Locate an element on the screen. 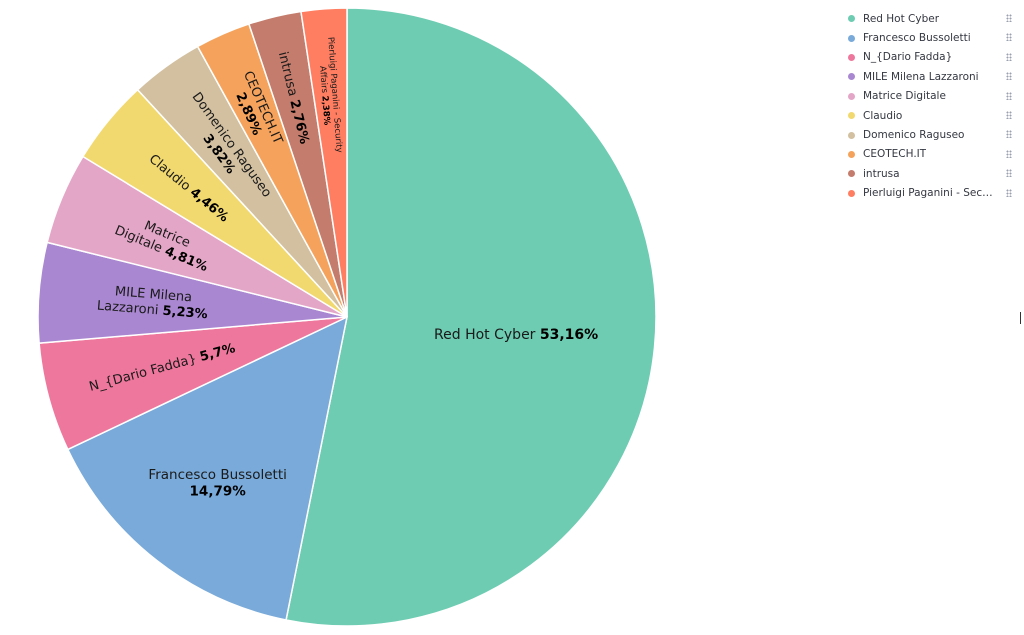 This screenshot has height=635, width=1024. slice-name: Lazzaroni is located at coordinates (129, 308).